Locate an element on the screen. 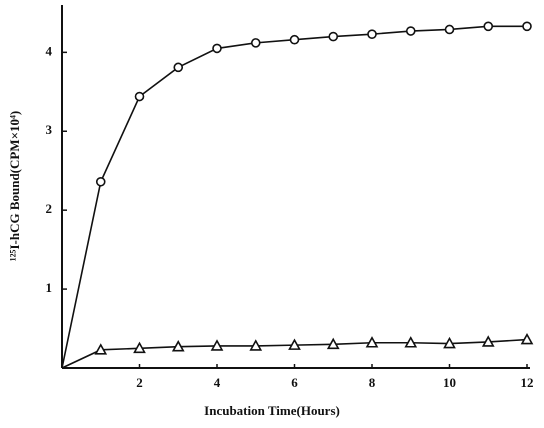 The width and height of the screenshot is (544, 428). y-tick-label: 4 is located at coordinates (49, 50).